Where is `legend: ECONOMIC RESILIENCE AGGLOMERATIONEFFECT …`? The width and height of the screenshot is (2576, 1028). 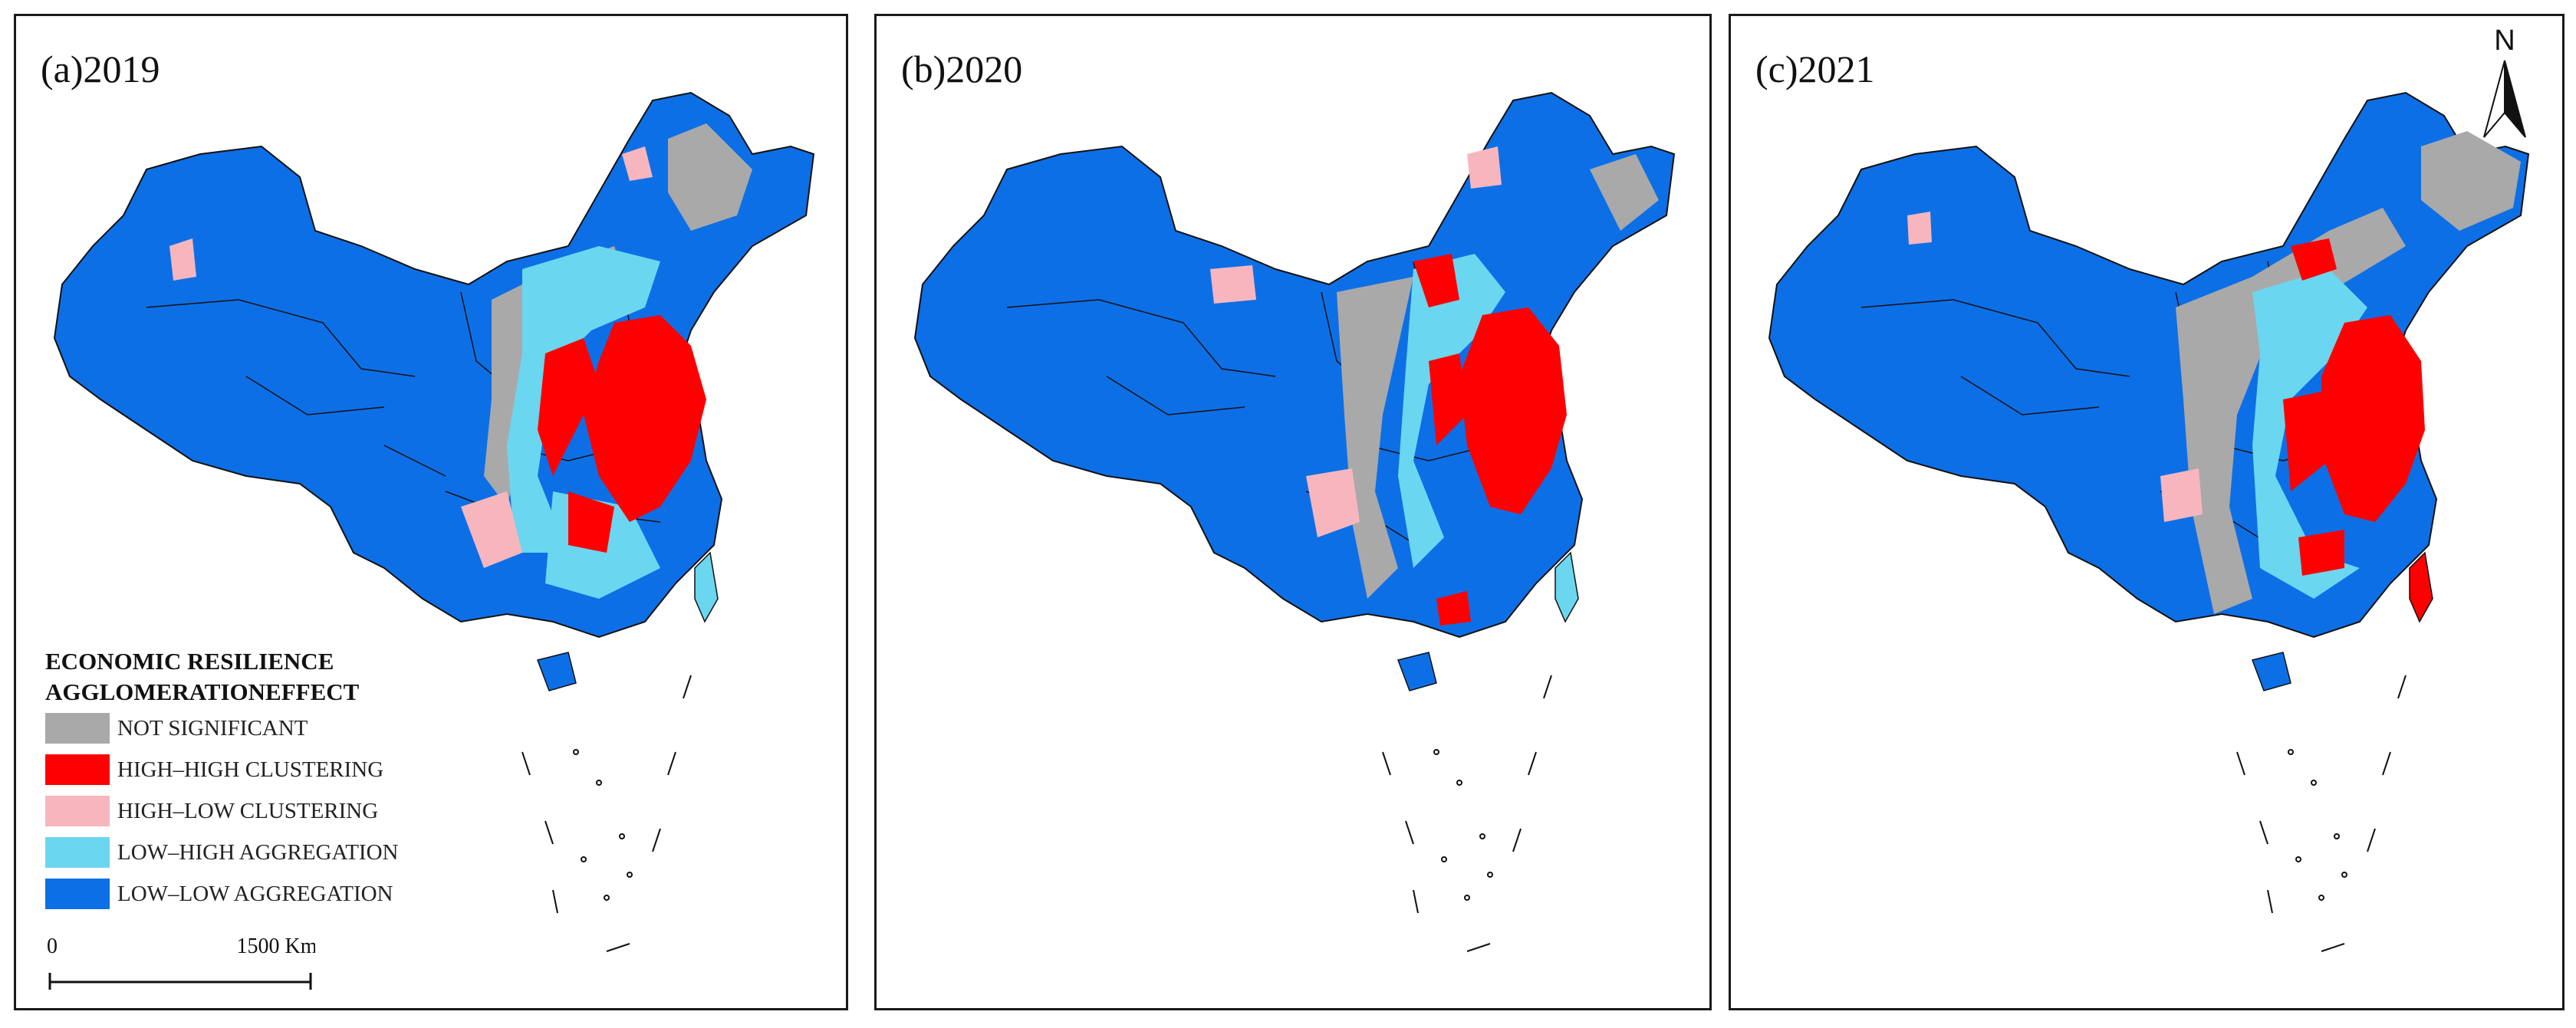
legend: ECONOMIC RESILIENCE AGGLOMERATIONEFFECT … is located at coordinates (221, 780).